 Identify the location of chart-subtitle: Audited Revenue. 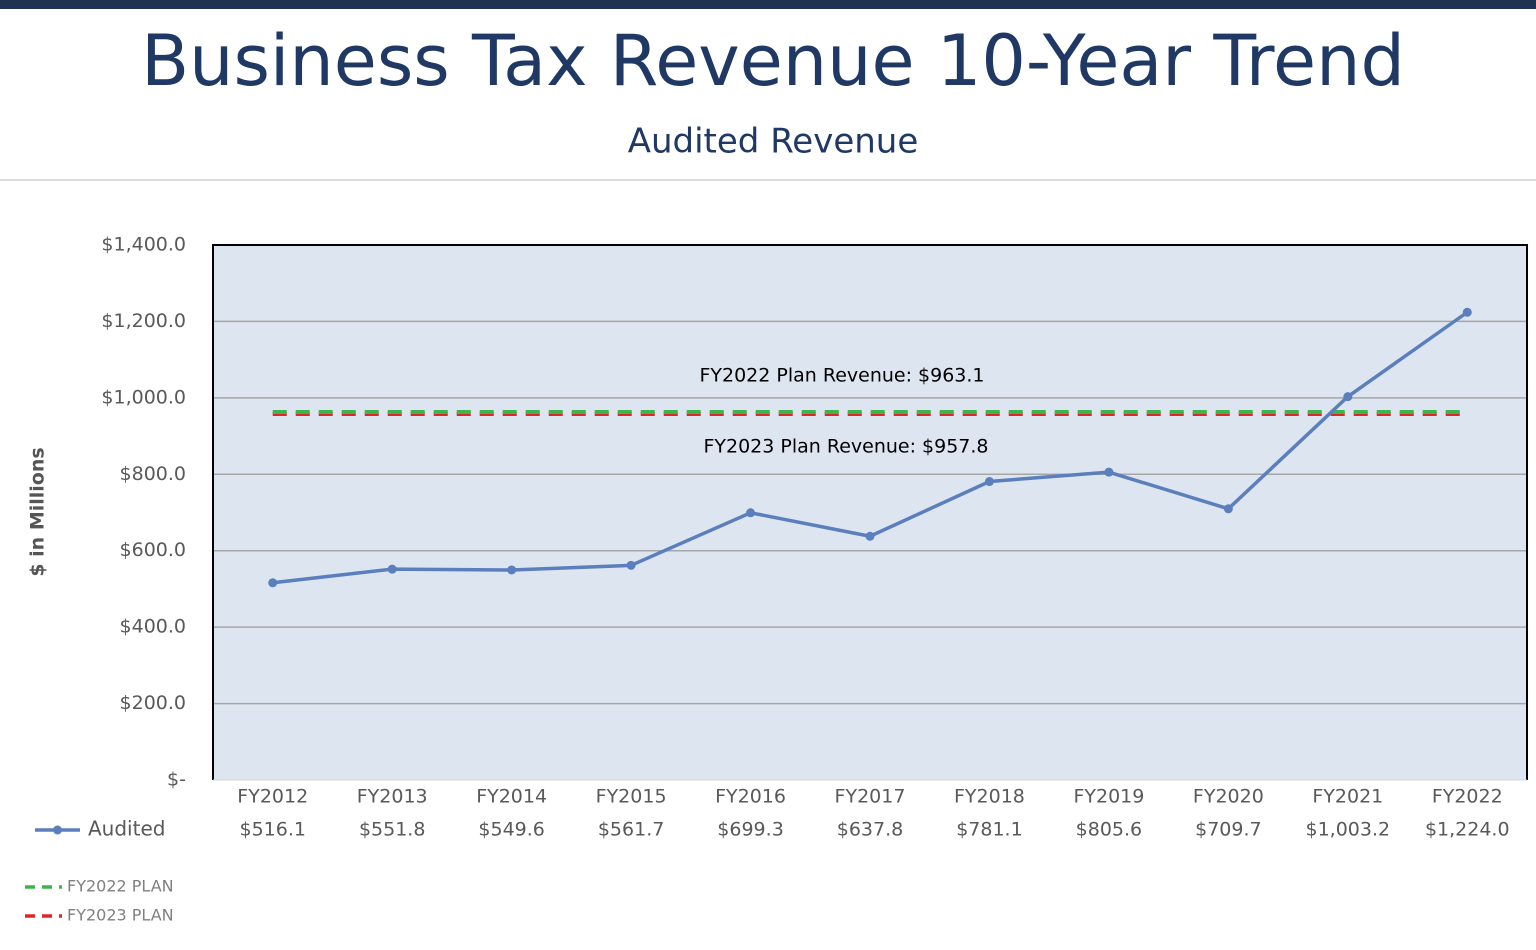
(773, 142).